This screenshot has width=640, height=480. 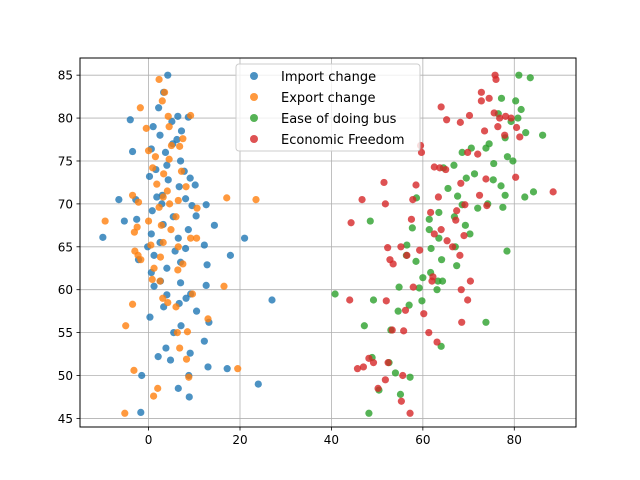 What do you see at coordinates (65, 161) in the screenshot?
I see `y-tick-label: 75` at bounding box center [65, 161].